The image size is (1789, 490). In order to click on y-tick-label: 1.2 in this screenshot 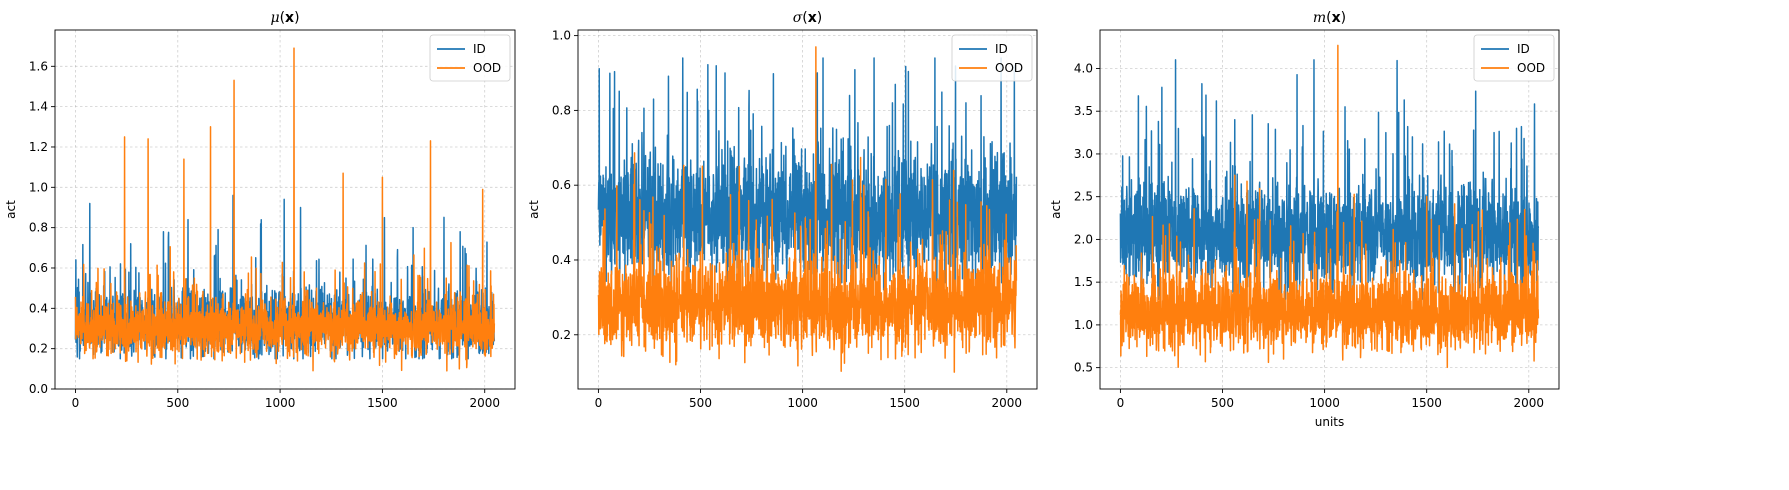, I will do `click(38, 147)`.